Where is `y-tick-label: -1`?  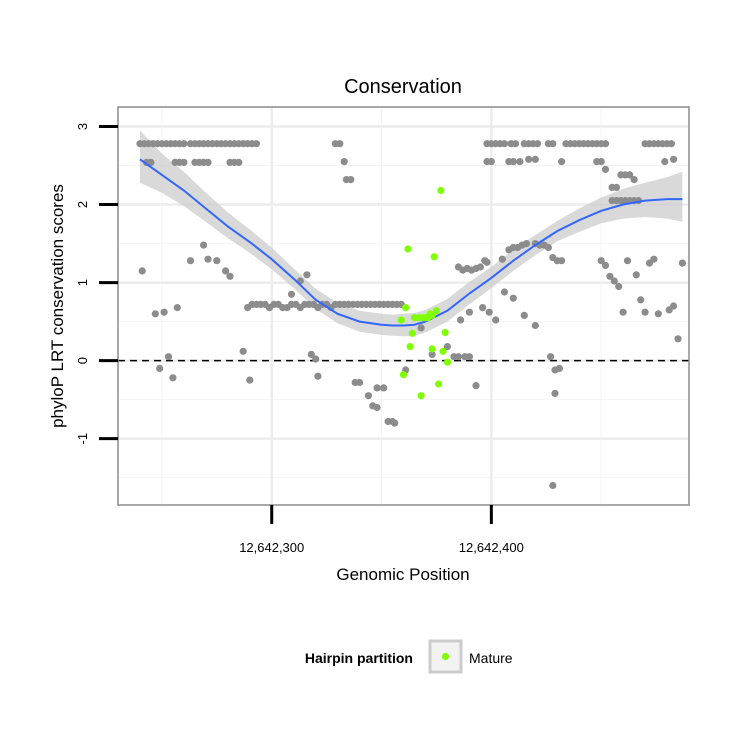
y-tick-label: -1 is located at coordinates (82, 439).